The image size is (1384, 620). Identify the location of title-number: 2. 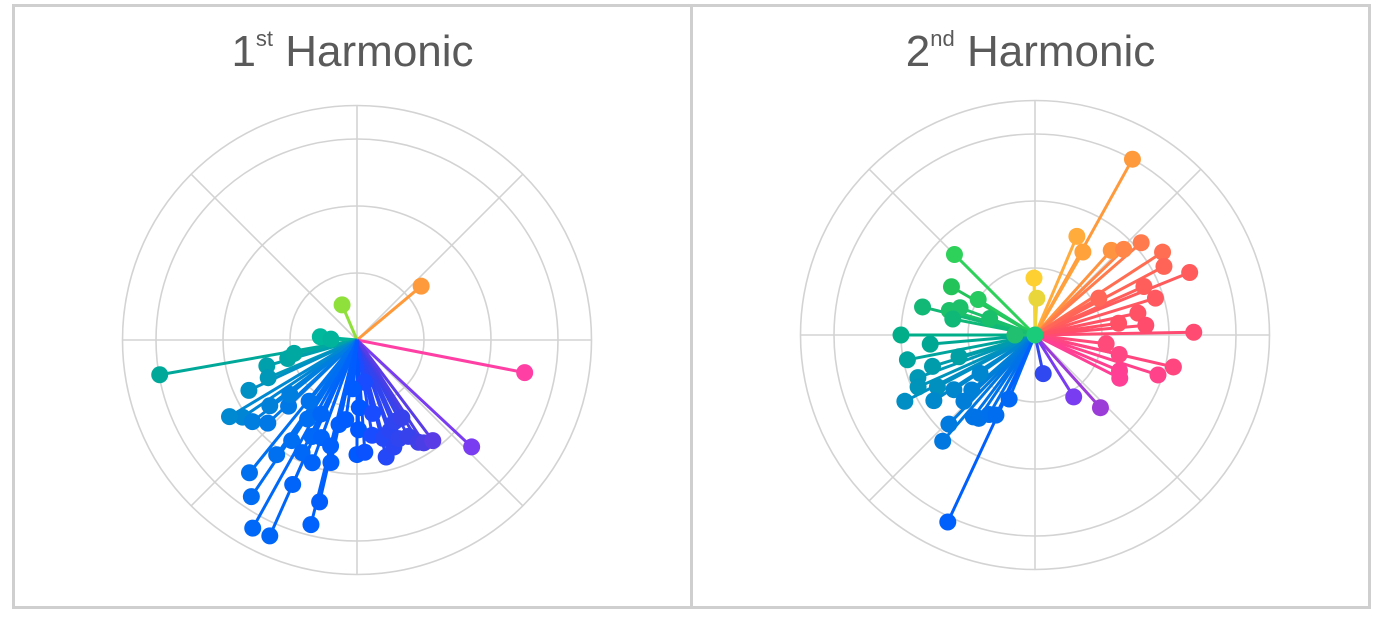
(918, 51).